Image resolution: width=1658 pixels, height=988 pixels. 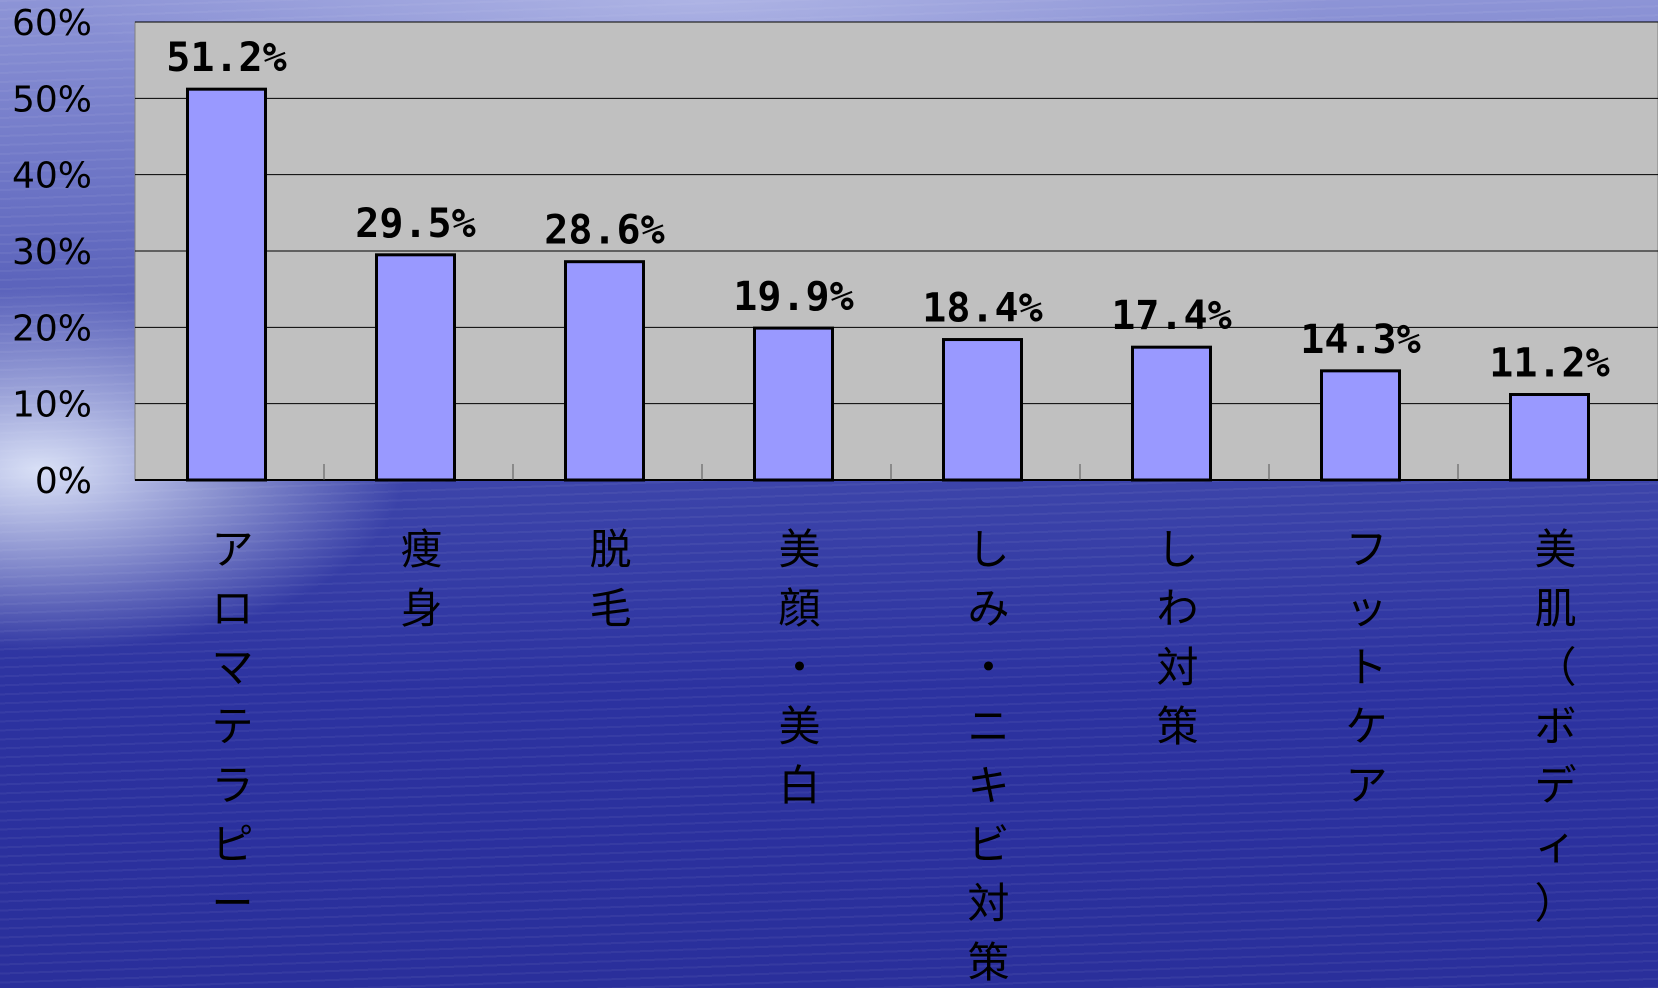 I want to click on data-label: 51.2%, so click(x=226, y=58).